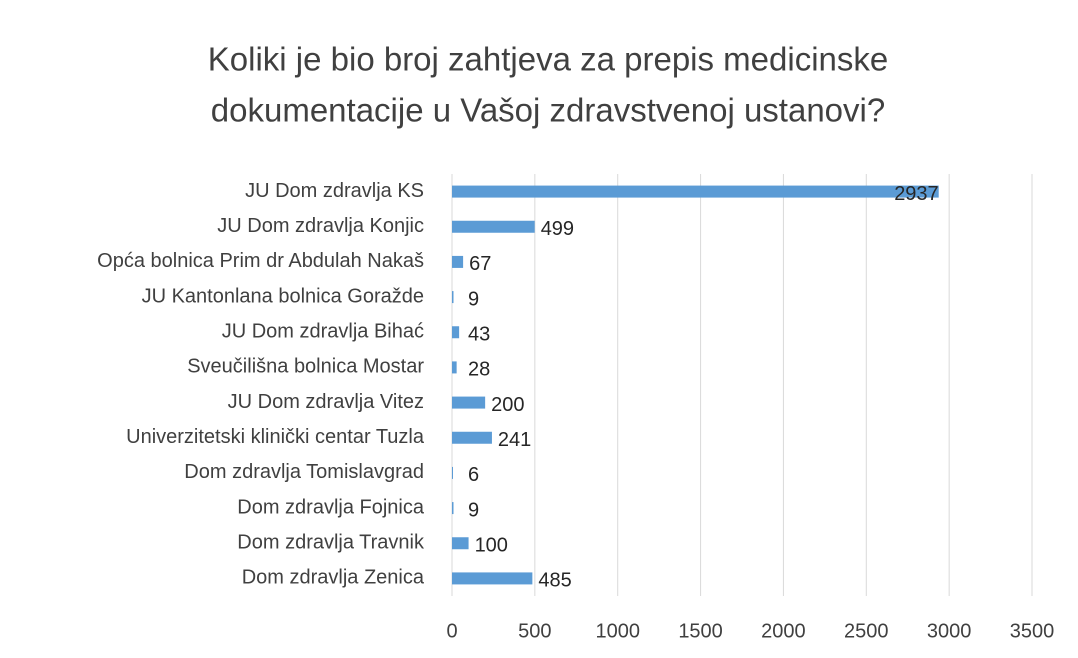  I want to click on data-label: 67, so click(480, 264).